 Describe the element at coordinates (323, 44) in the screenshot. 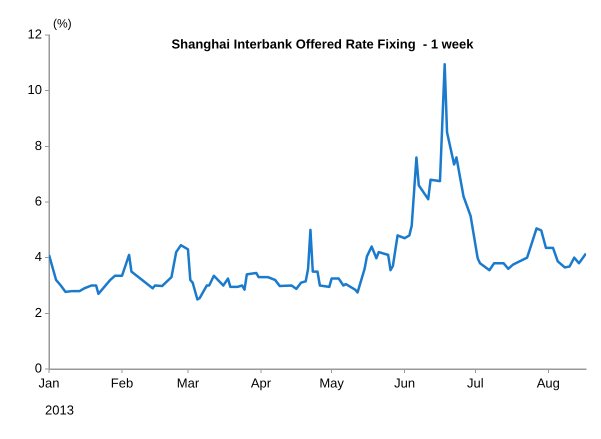

I see `chart-title: Shanghai Interbank Offered Rate Fixing - 1 week` at that location.